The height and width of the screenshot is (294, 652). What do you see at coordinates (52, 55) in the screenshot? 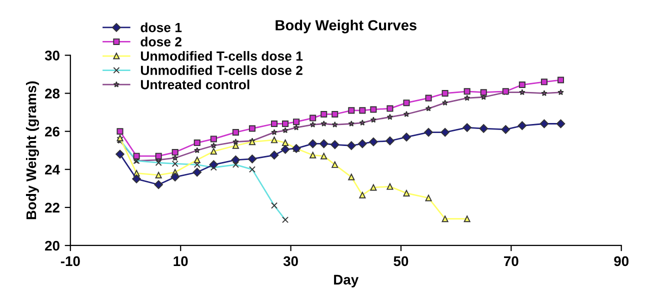
I see `y-tick-label: 30` at bounding box center [52, 55].